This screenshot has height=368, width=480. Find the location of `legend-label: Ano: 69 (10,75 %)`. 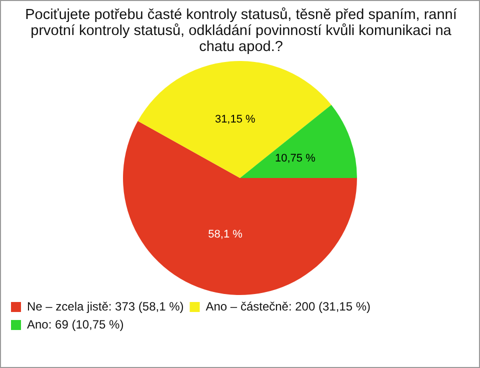

legend-label: Ano: 69 (10,75 %) is located at coordinates (75, 324).